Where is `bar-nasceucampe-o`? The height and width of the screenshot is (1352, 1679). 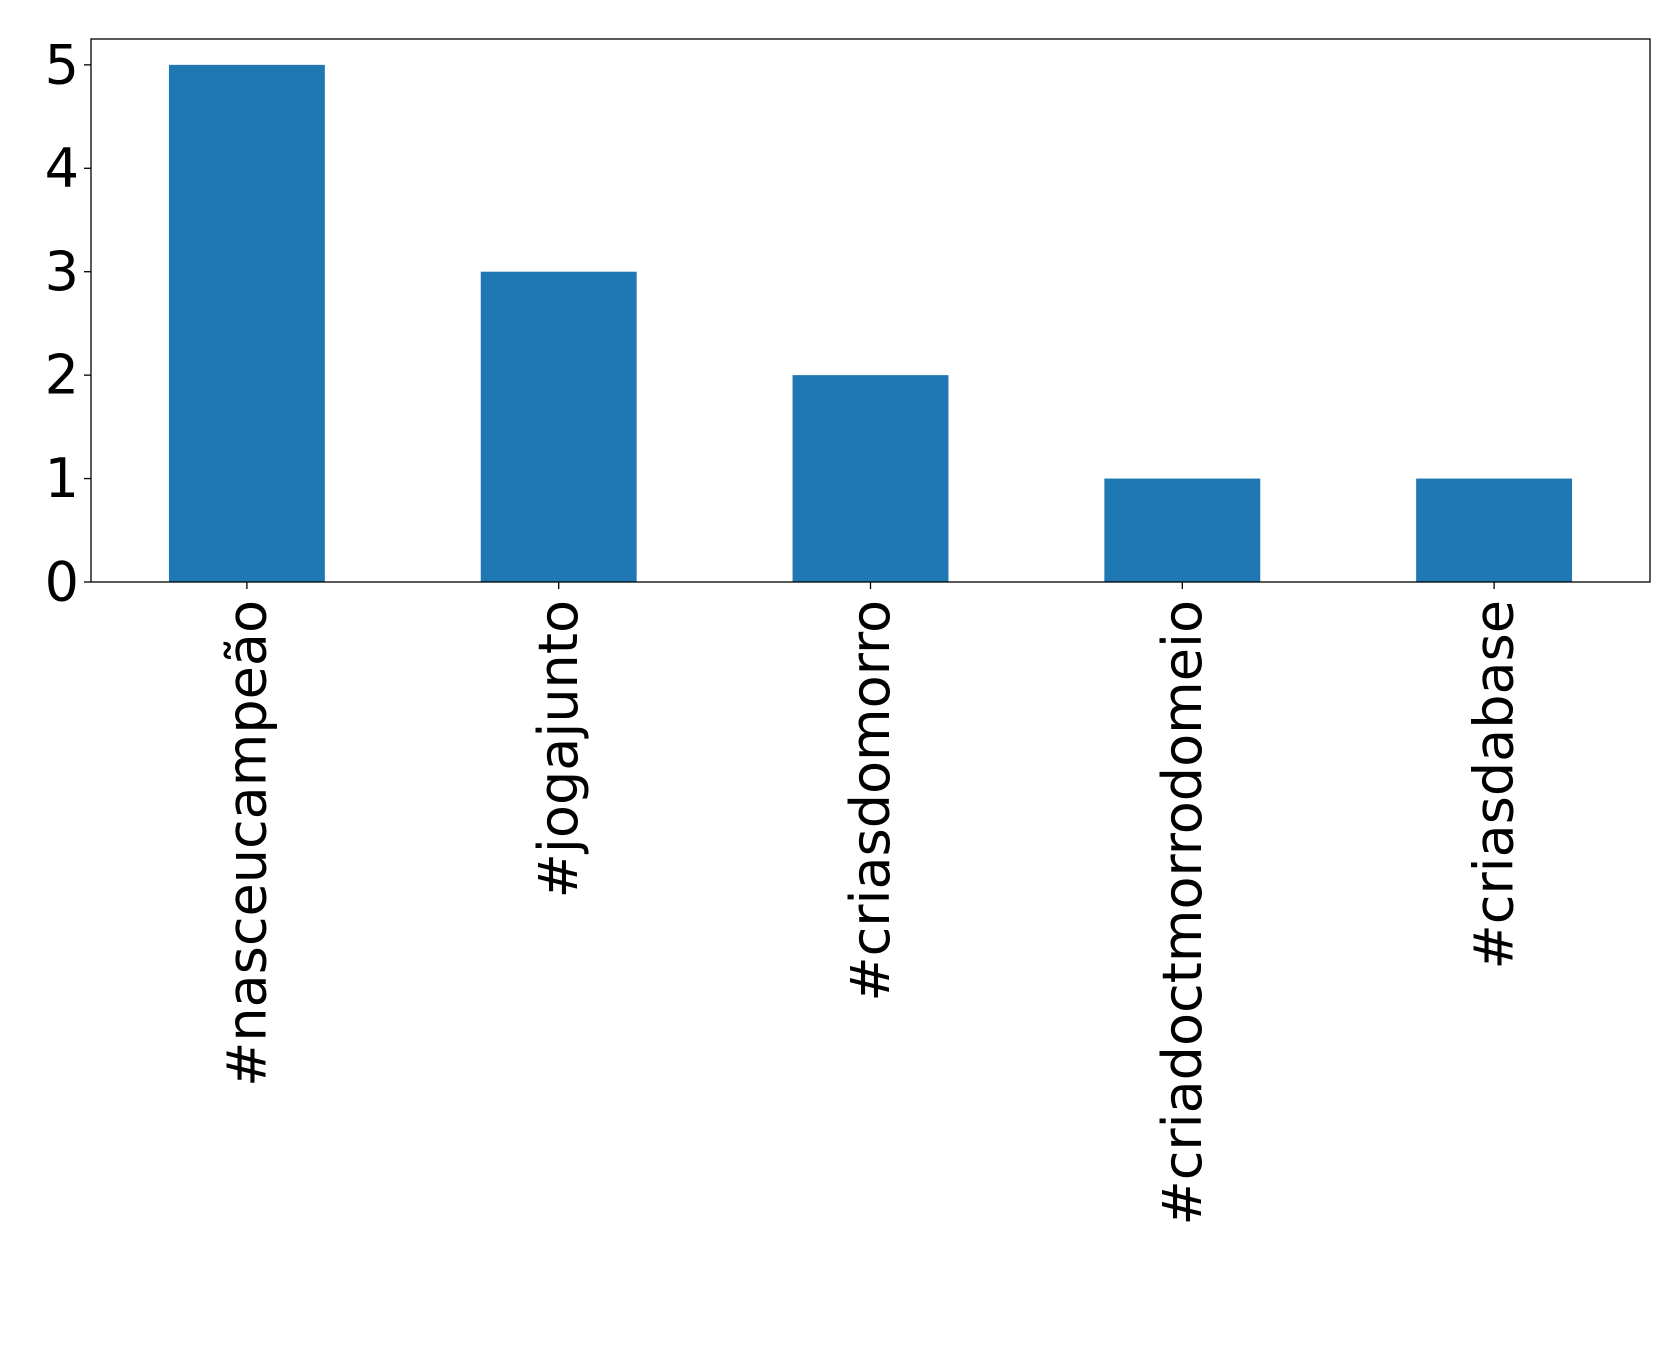 bar-nasceucampe-o is located at coordinates (246, 323).